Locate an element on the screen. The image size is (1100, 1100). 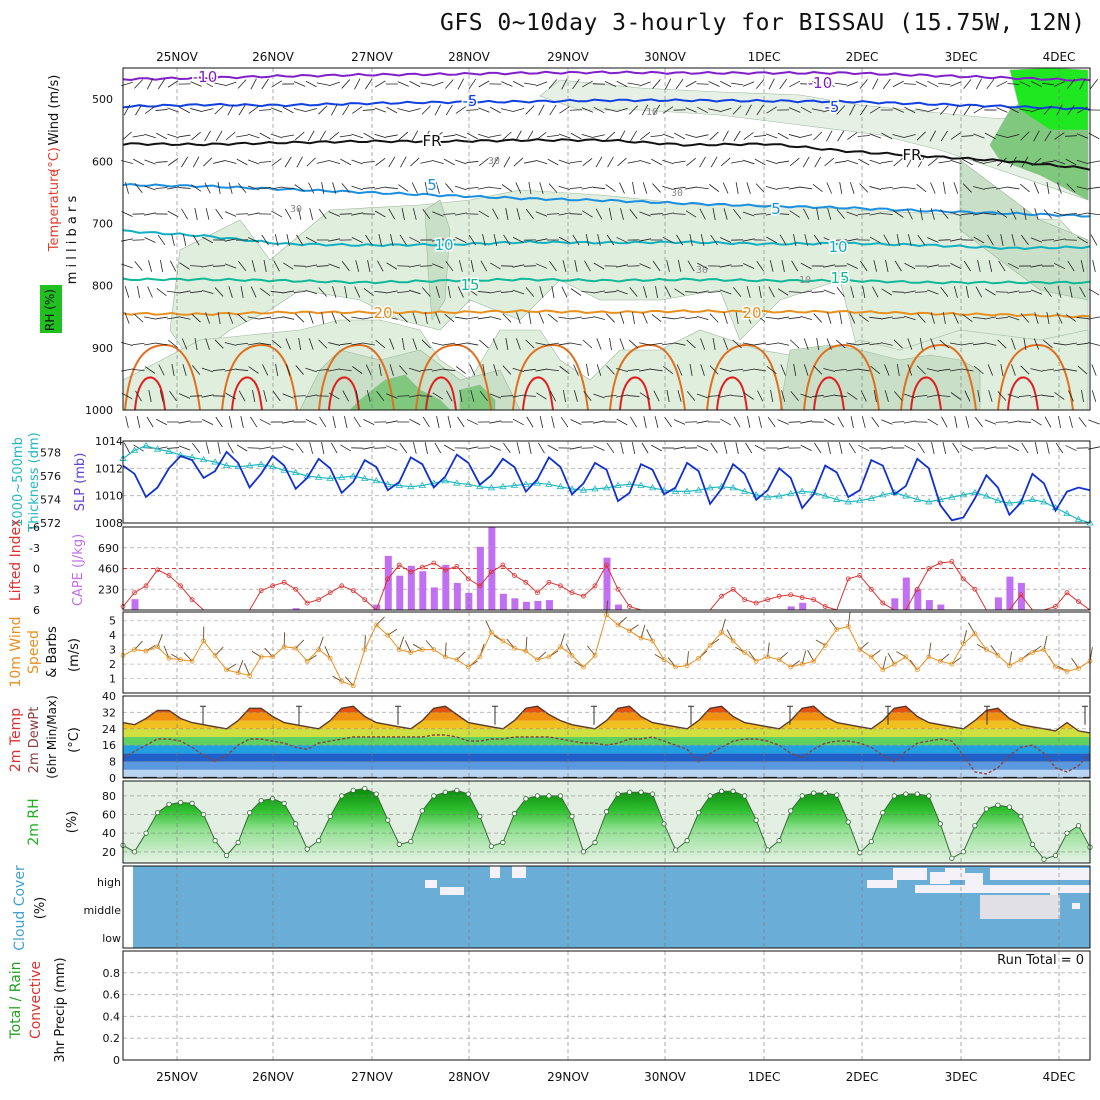
date-label-bottom: 26NOV is located at coordinates (273, 1077).